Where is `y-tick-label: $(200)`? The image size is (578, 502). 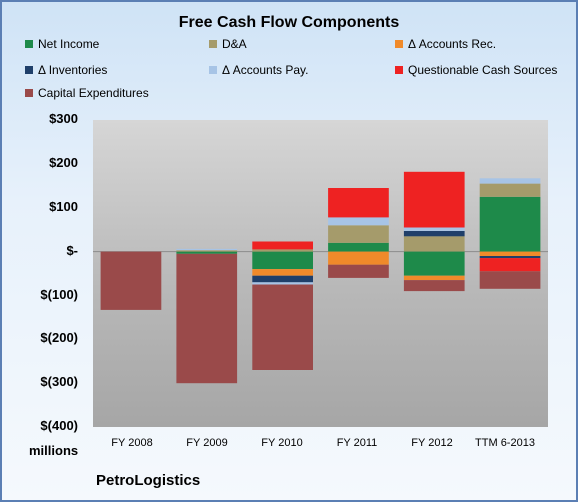
y-tick-label: $(200) is located at coordinates (59, 337).